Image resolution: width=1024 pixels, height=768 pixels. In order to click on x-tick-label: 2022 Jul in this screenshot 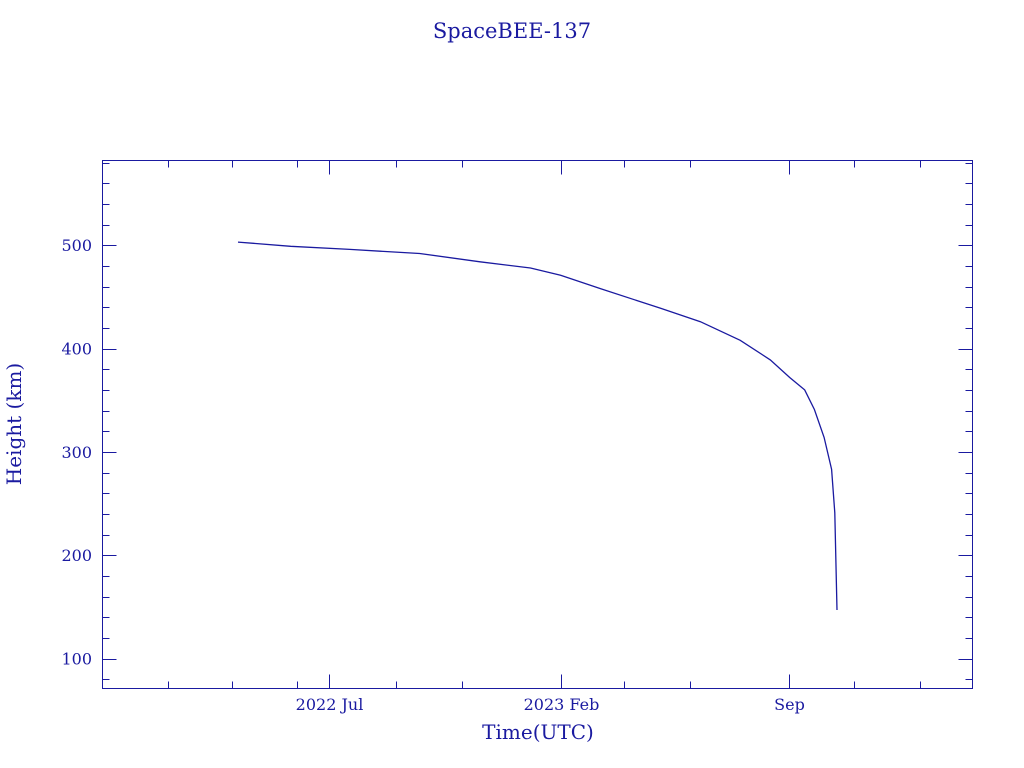, I will do `click(330, 704)`.